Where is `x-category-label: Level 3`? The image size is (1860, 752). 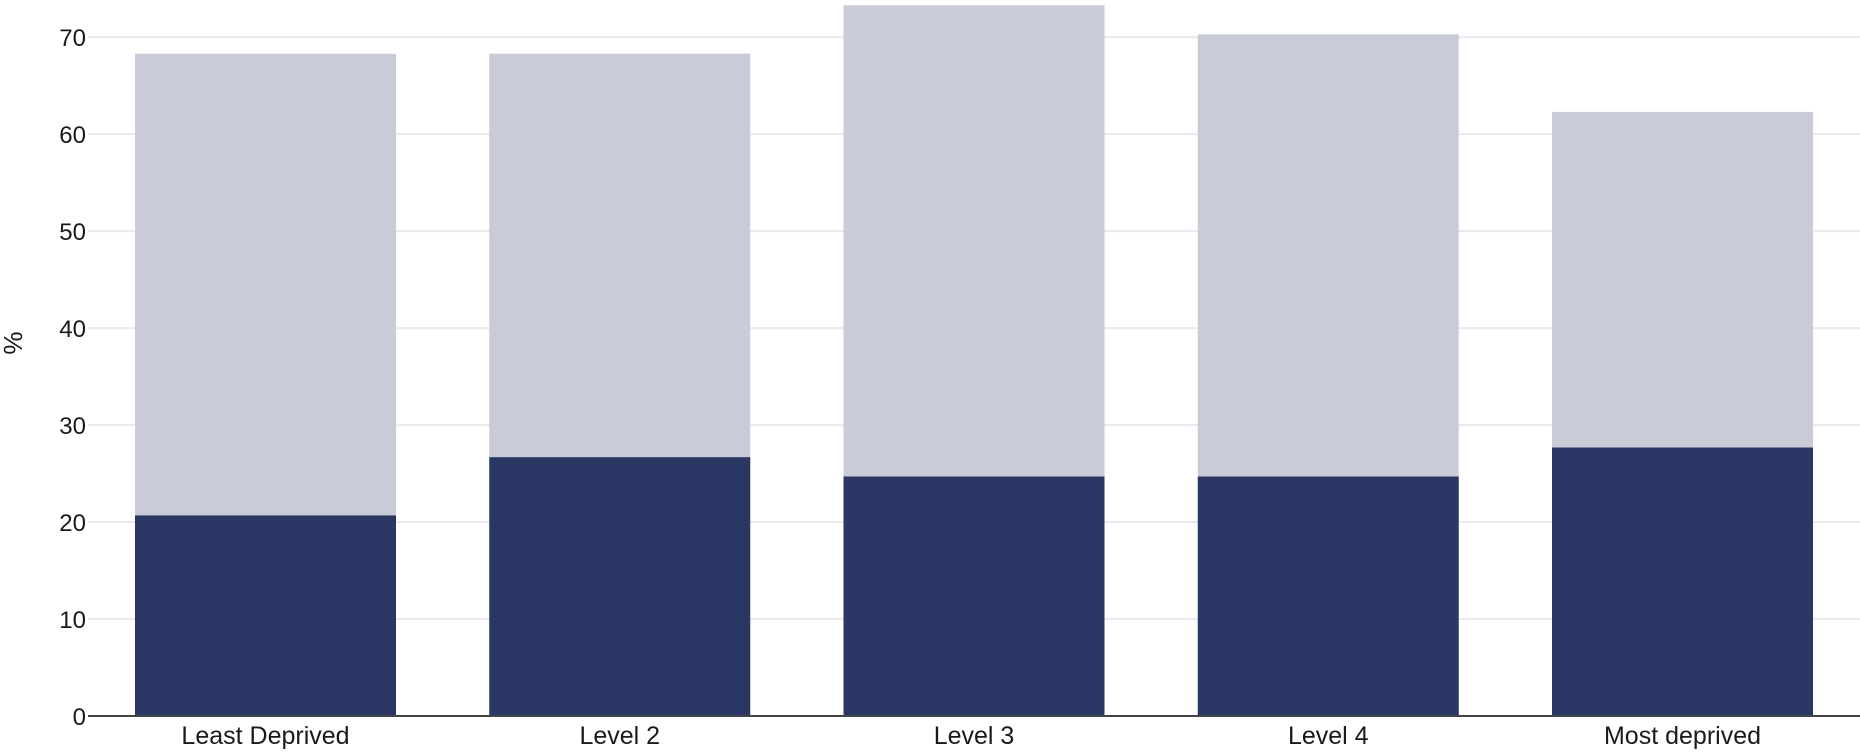 x-category-label: Level 3 is located at coordinates (974, 736).